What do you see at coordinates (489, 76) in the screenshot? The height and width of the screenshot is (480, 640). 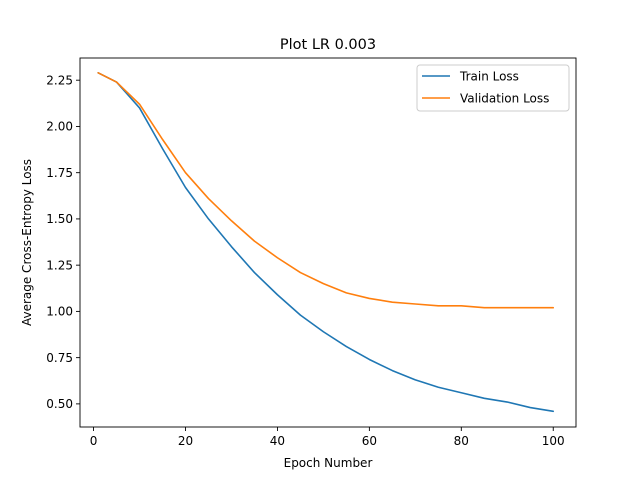 I see `legend-label-0: Train Loss` at bounding box center [489, 76].